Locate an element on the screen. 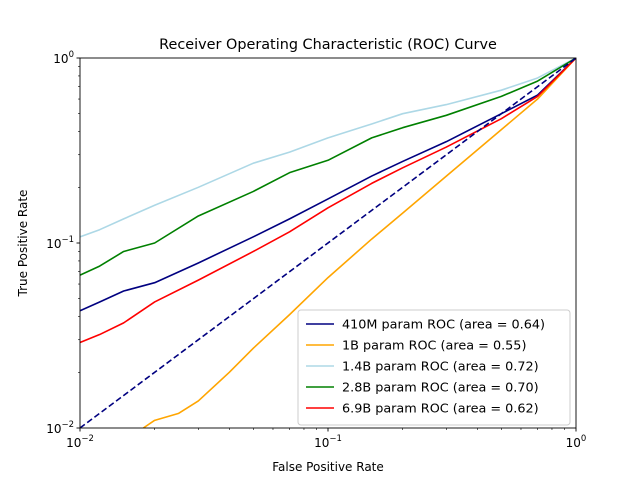 The image size is (640, 480). legend-box is located at coordinates (434, 367).